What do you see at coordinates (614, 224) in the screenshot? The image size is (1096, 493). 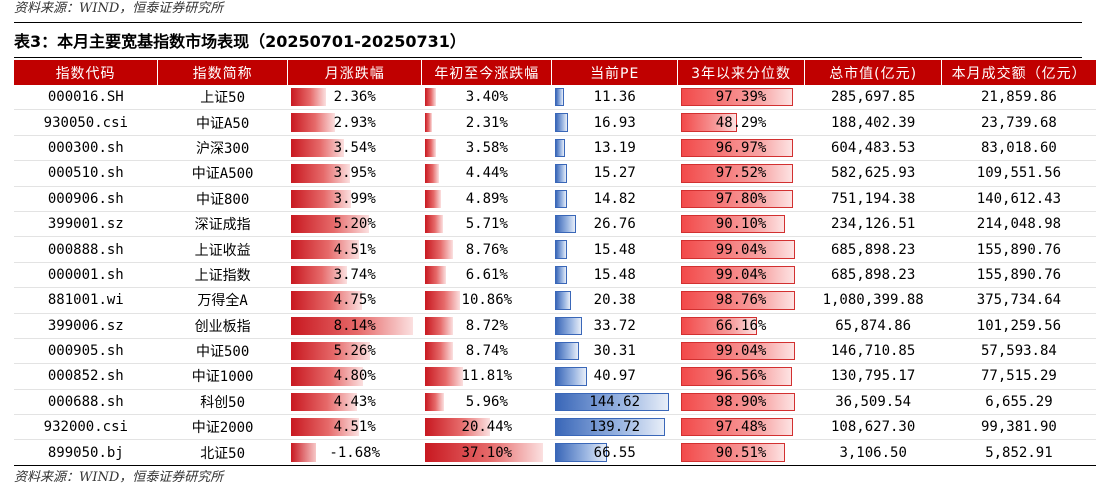 I see `pe-cell-value: 26.76` at bounding box center [614, 224].